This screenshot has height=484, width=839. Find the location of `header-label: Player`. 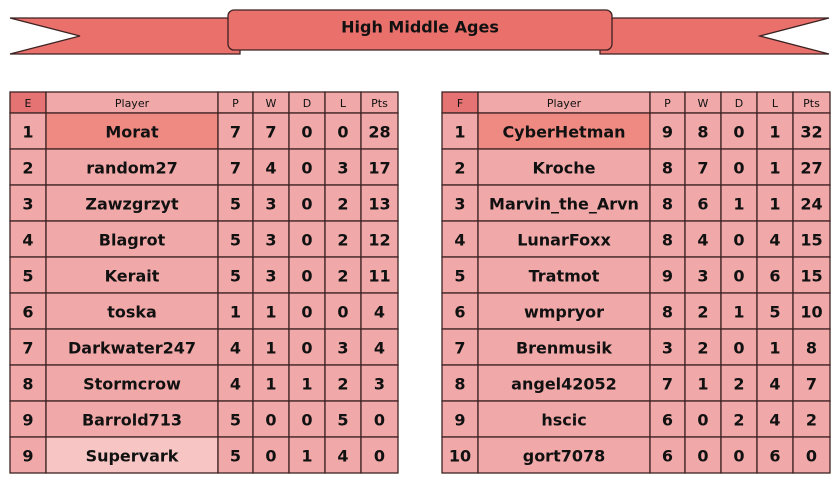

header-label: Player is located at coordinates (564, 103).